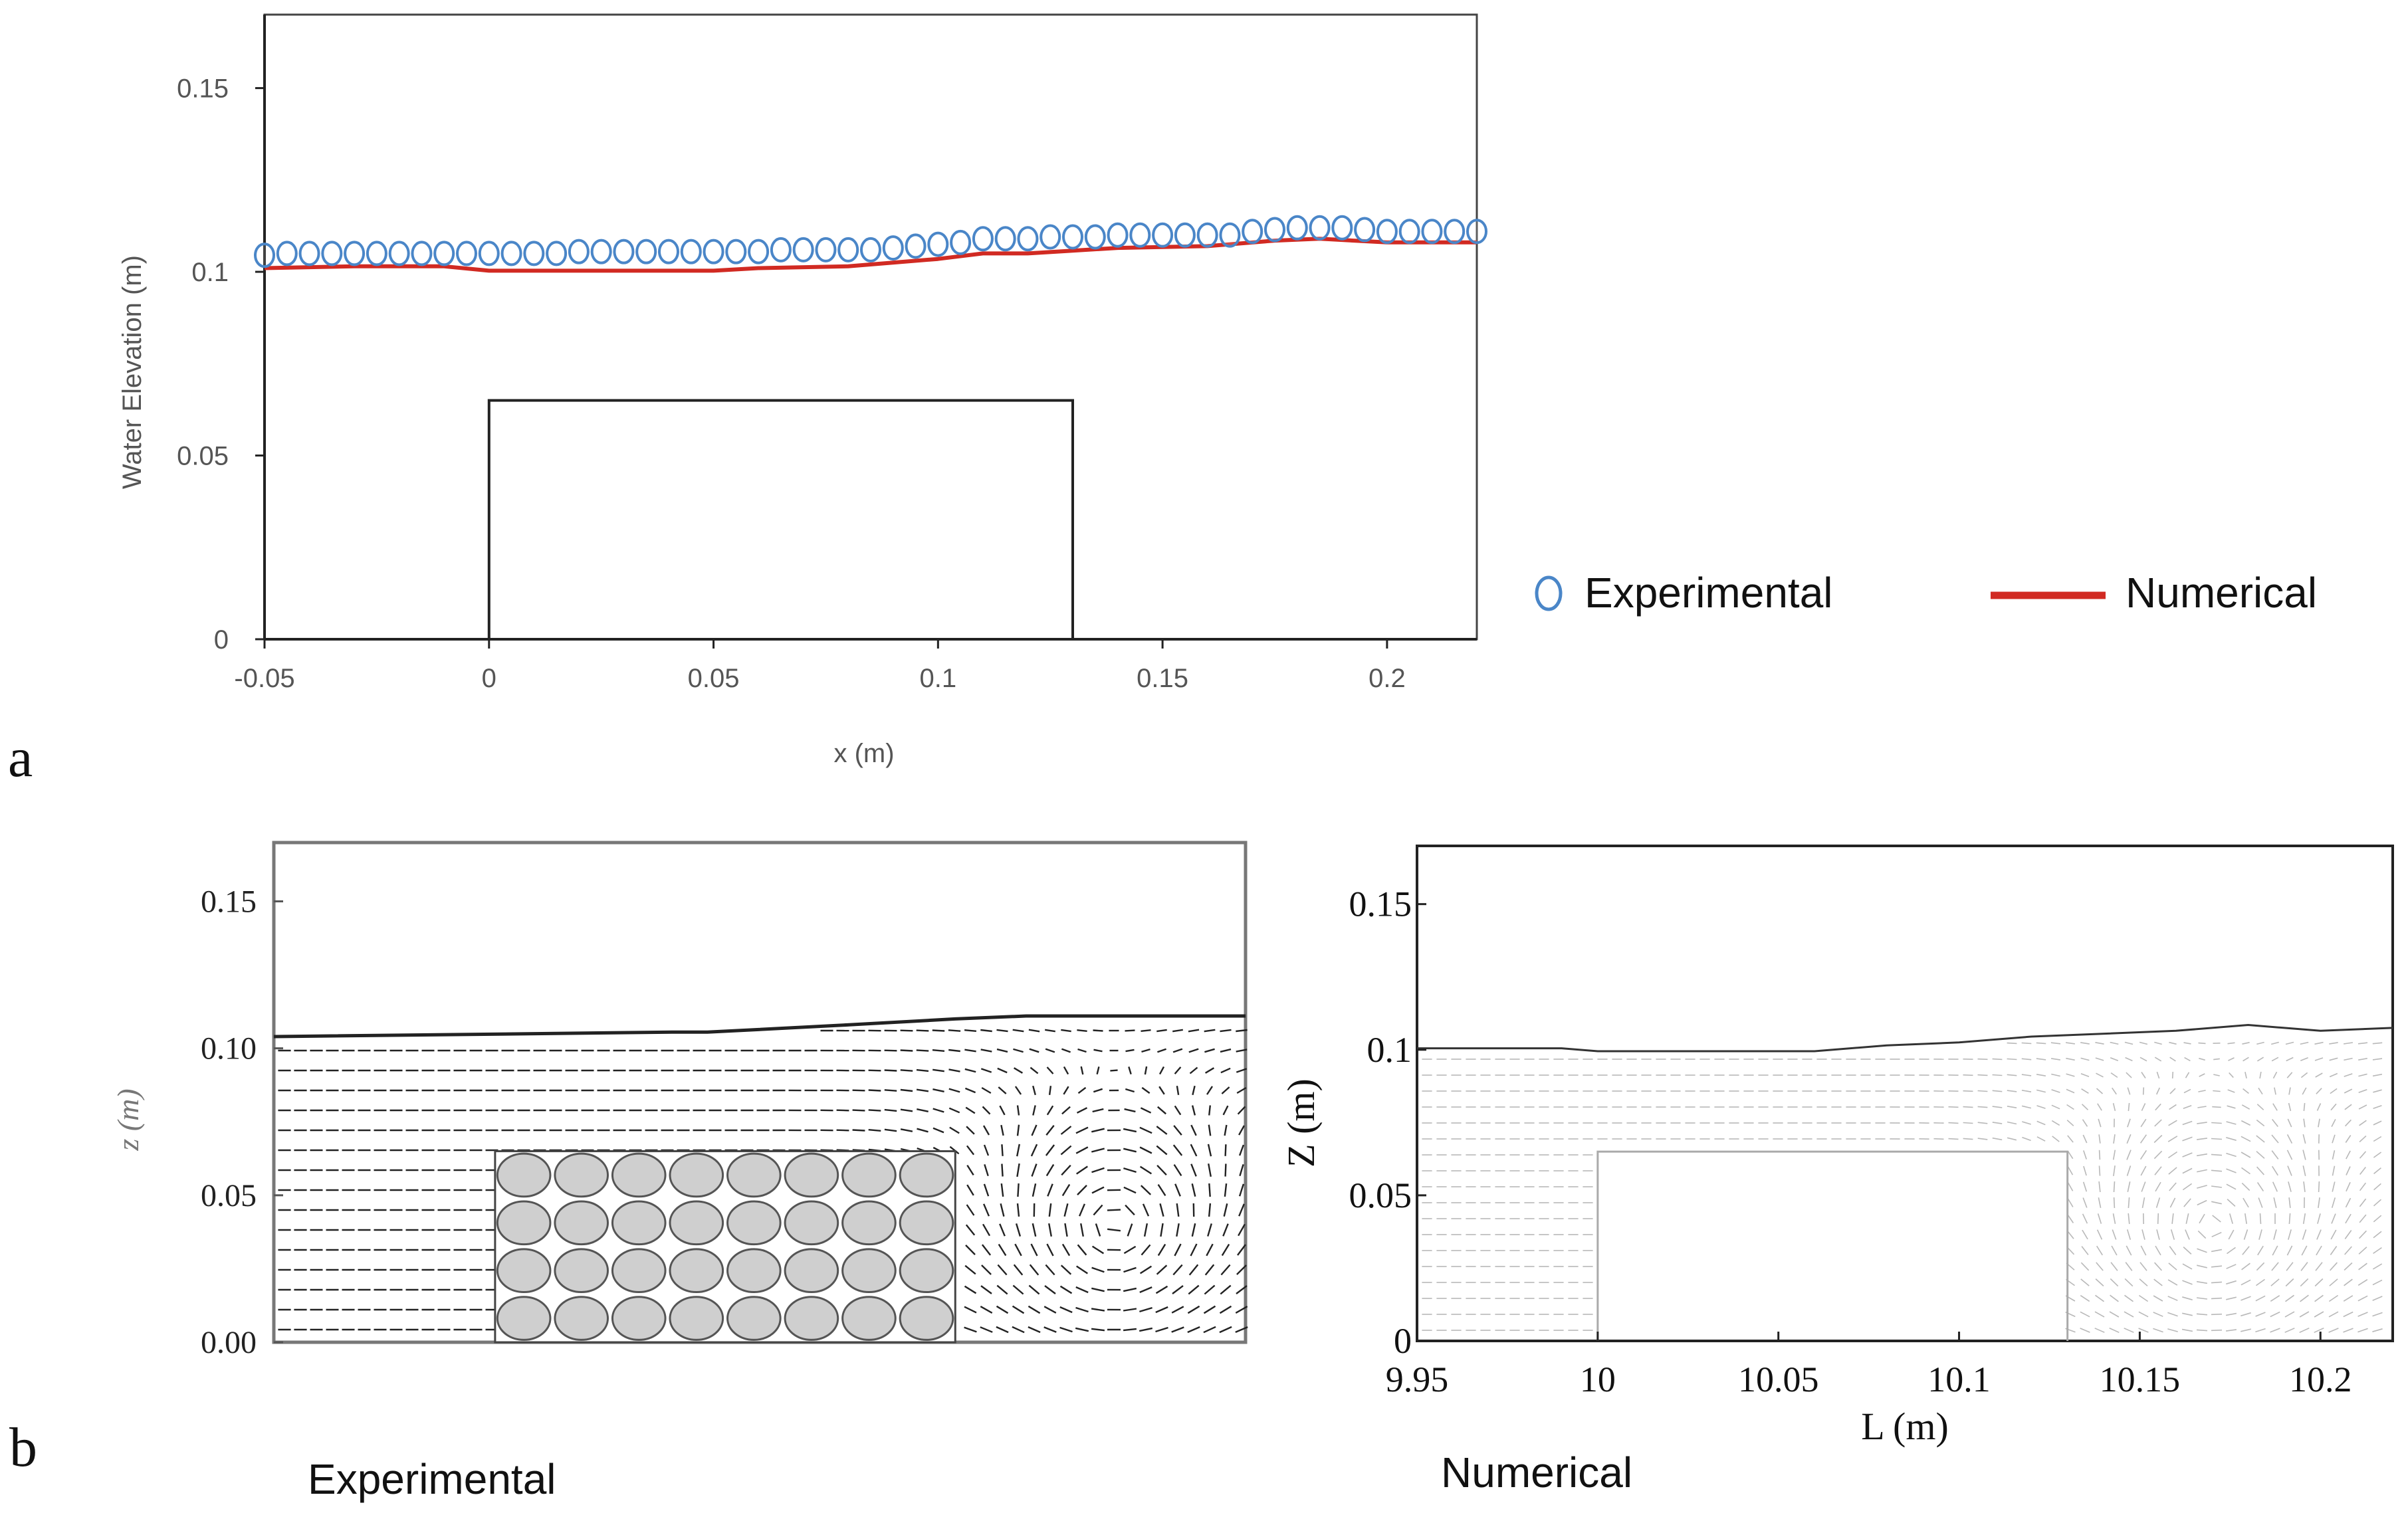 This screenshot has width=2408, height=1519. Describe the element at coordinates (221, 640) in the screenshot. I see `panel-a-ytick-label: 0` at that location.